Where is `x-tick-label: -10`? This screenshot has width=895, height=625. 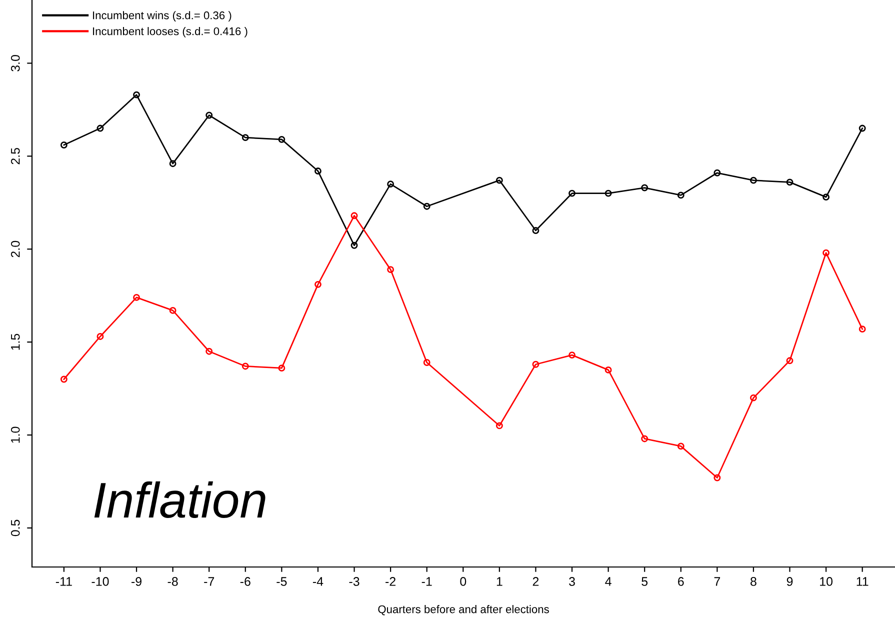
x-tick-label: -10 is located at coordinates (100, 581).